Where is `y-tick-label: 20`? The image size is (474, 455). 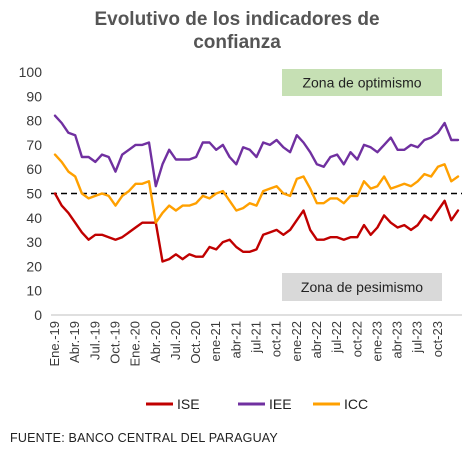
y-tick-label: 20 is located at coordinates (34, 266).